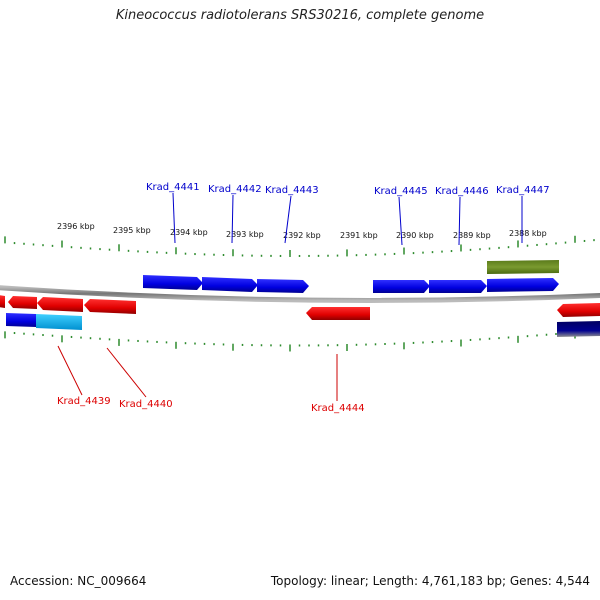 The image size is (600, 600). What do you see at coordinates (60, 304) in the screenshot?
I see `gene-krad-4439-red` at bounding box center [60, 304].